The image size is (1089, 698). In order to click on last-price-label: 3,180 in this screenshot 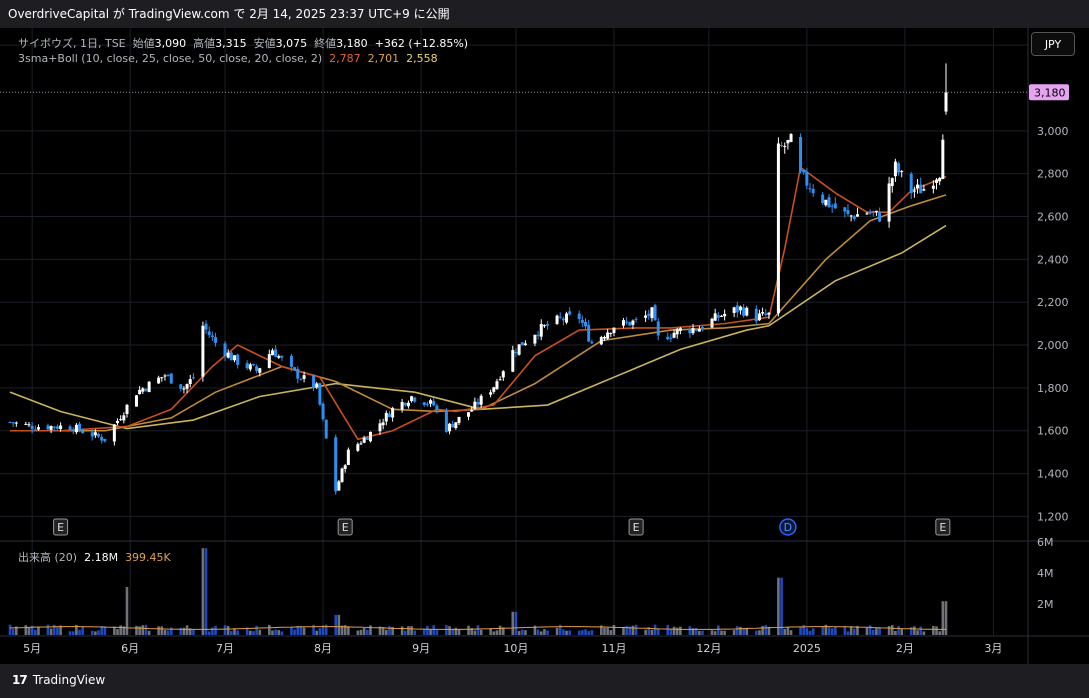, I will do `click(1050, 92)`.